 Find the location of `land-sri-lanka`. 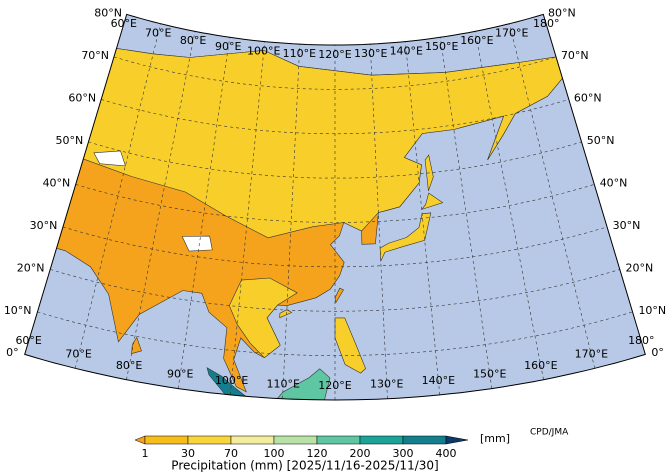

land-sri-lanka is located at coordinates (136, 345).